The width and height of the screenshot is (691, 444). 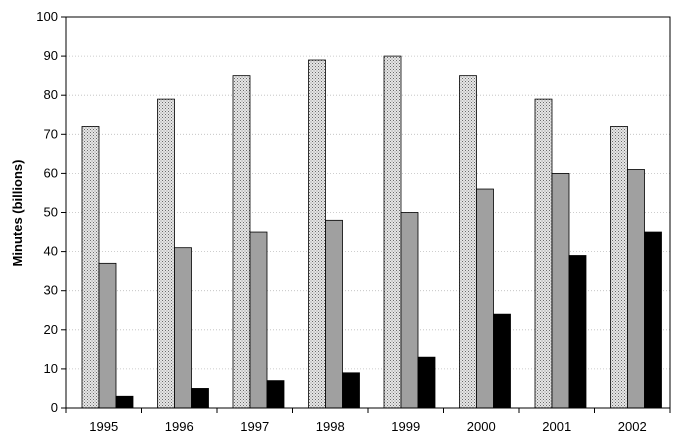 What do you see at coordinates (51, 251) in the screenshot?
I see `y-tick-label: 40` at bounding box center [51, 251].